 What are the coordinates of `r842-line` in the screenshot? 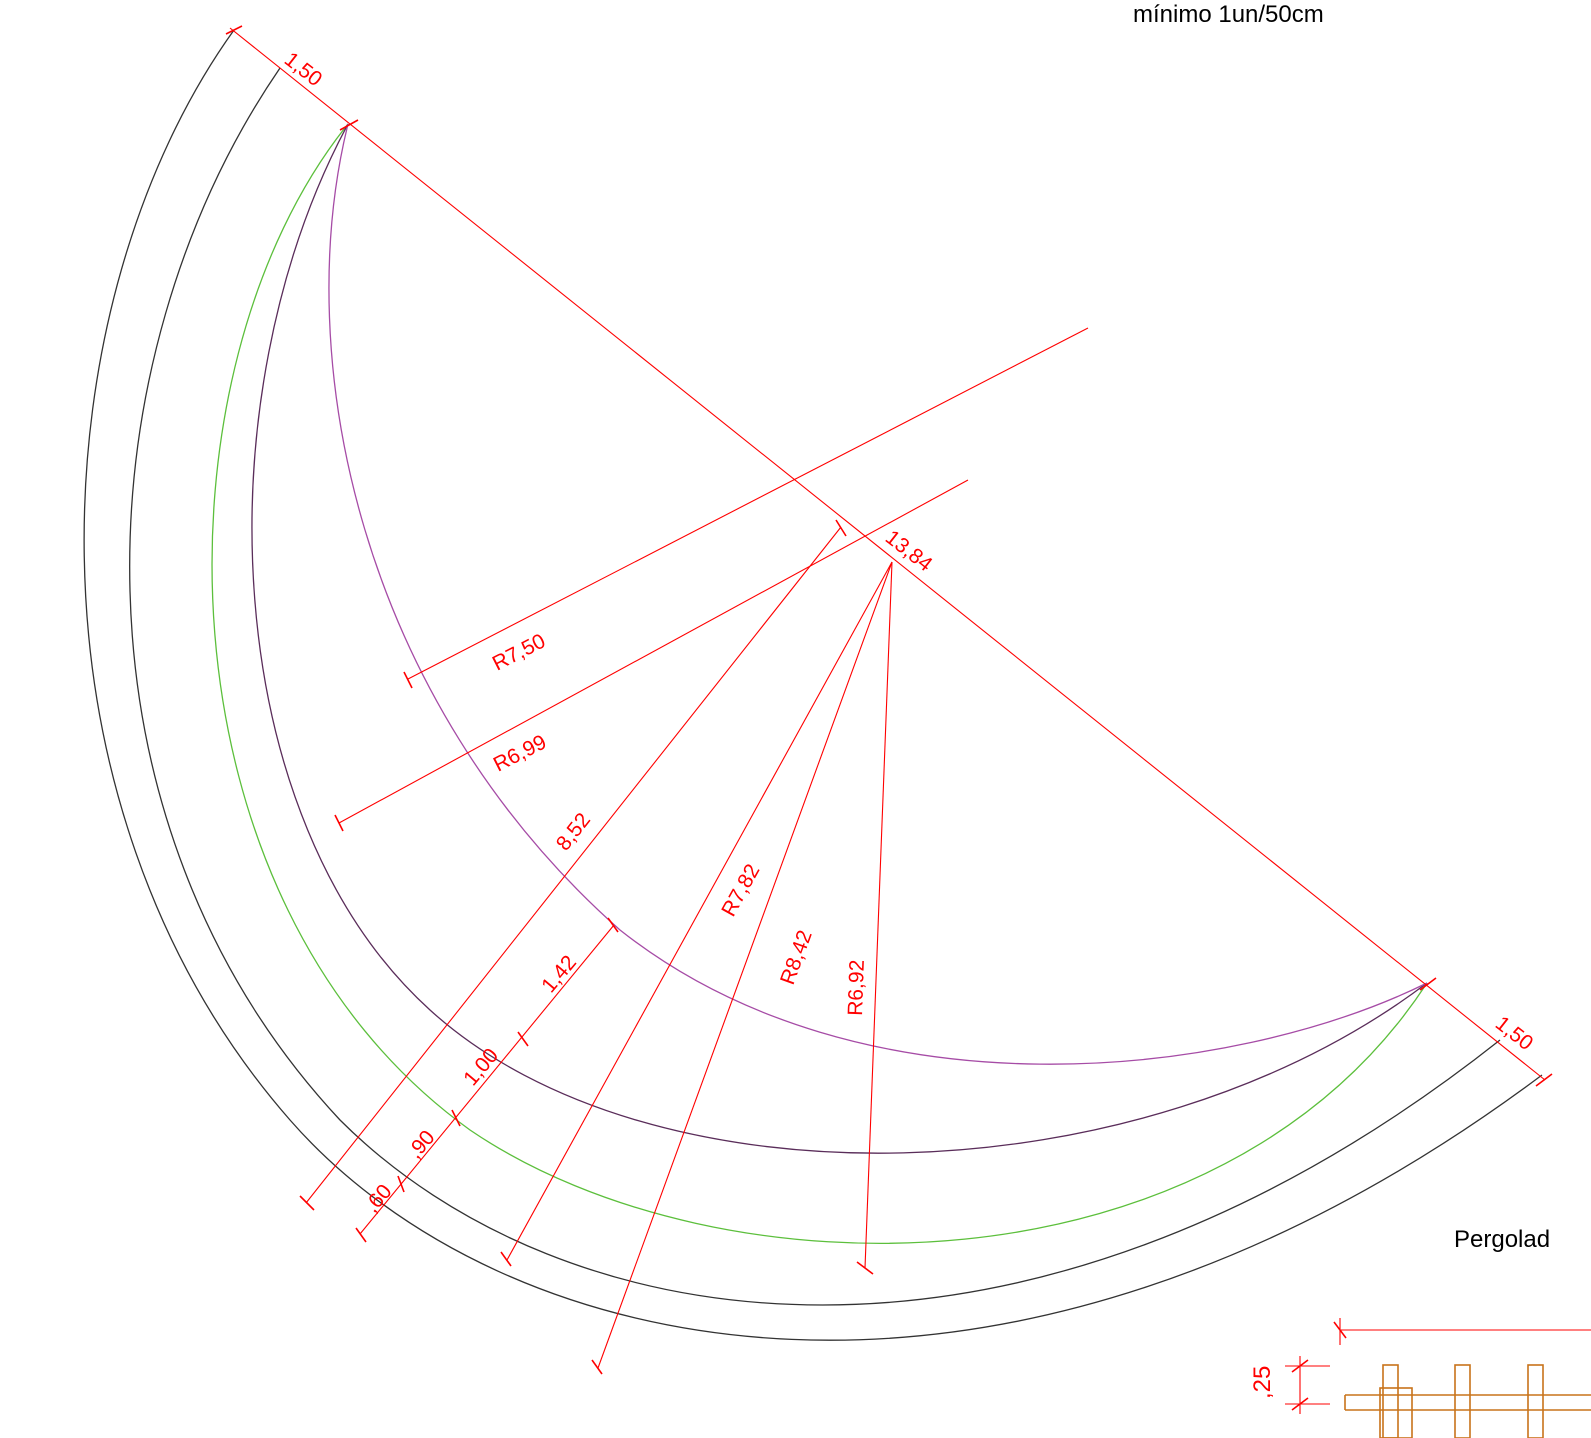 It's located at (745, 965).